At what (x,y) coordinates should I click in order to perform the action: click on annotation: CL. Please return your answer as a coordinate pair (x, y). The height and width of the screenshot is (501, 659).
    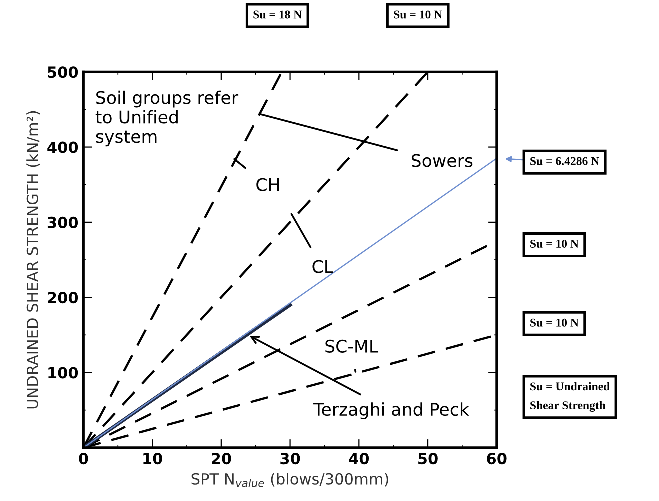
    Looking at the image, I should click on (323, 267).